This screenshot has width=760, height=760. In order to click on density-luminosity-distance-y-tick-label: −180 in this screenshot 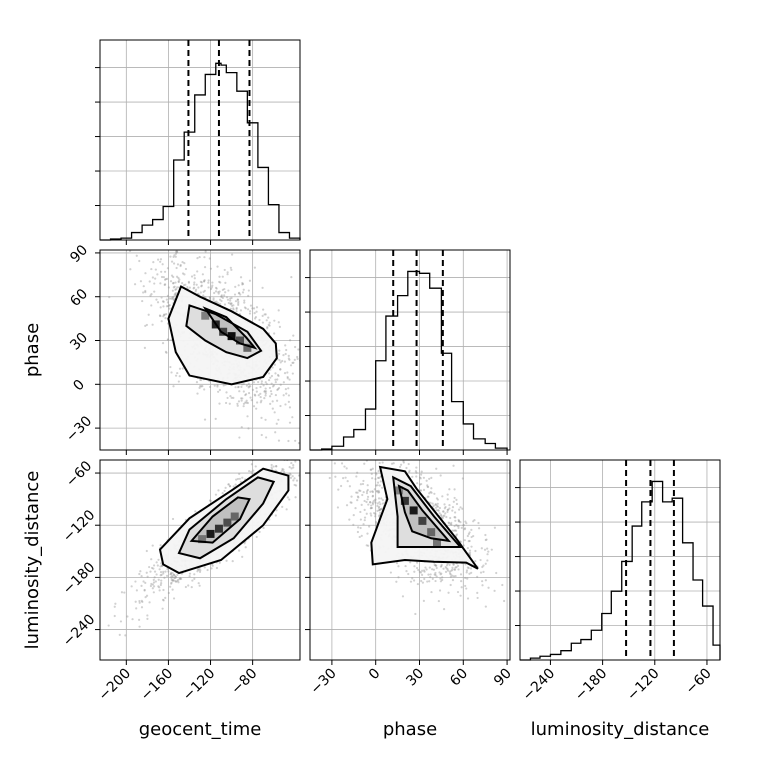, I will do `click(79, 578)`.